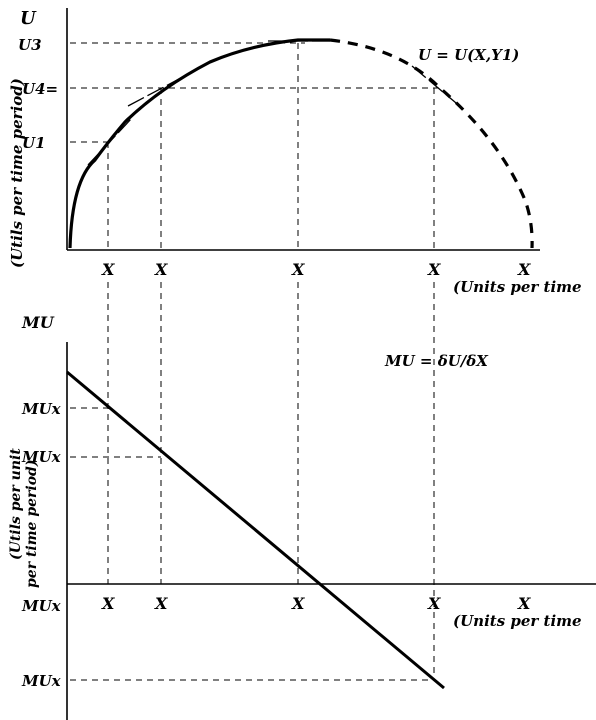 The height and width of the screenshot is (720, 596). What do you see at coordinates (32, 524) in the screenshot?
I see `bottom-y-axis-unit-line2: per time period)` at bounding box center [32, 524].